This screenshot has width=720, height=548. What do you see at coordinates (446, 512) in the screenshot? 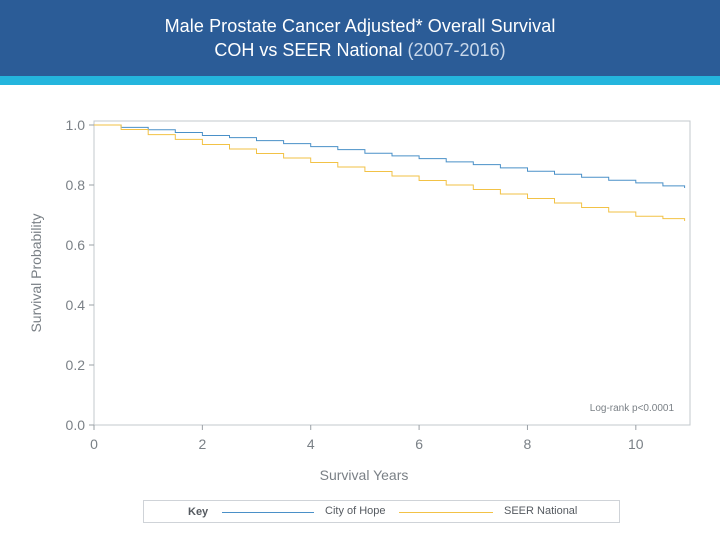
I see `legend-swatch-seer-national` at bounding box center [446, 512].